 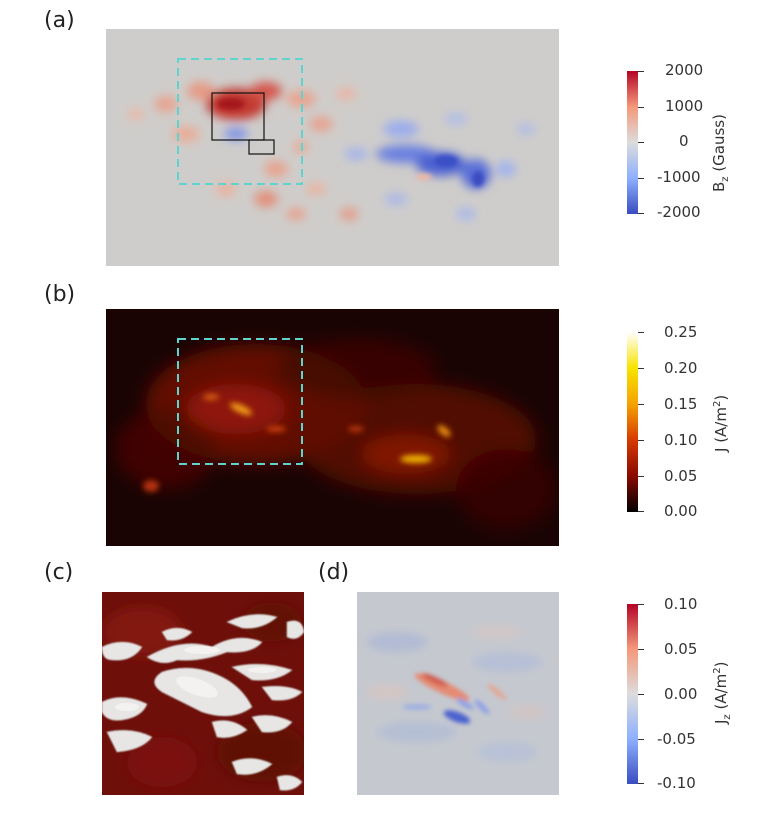 What do you see at coordinates (681, 604) in the screenshot?
I see `jz-tick-010: 0.10` at bounding box center [681, 604].